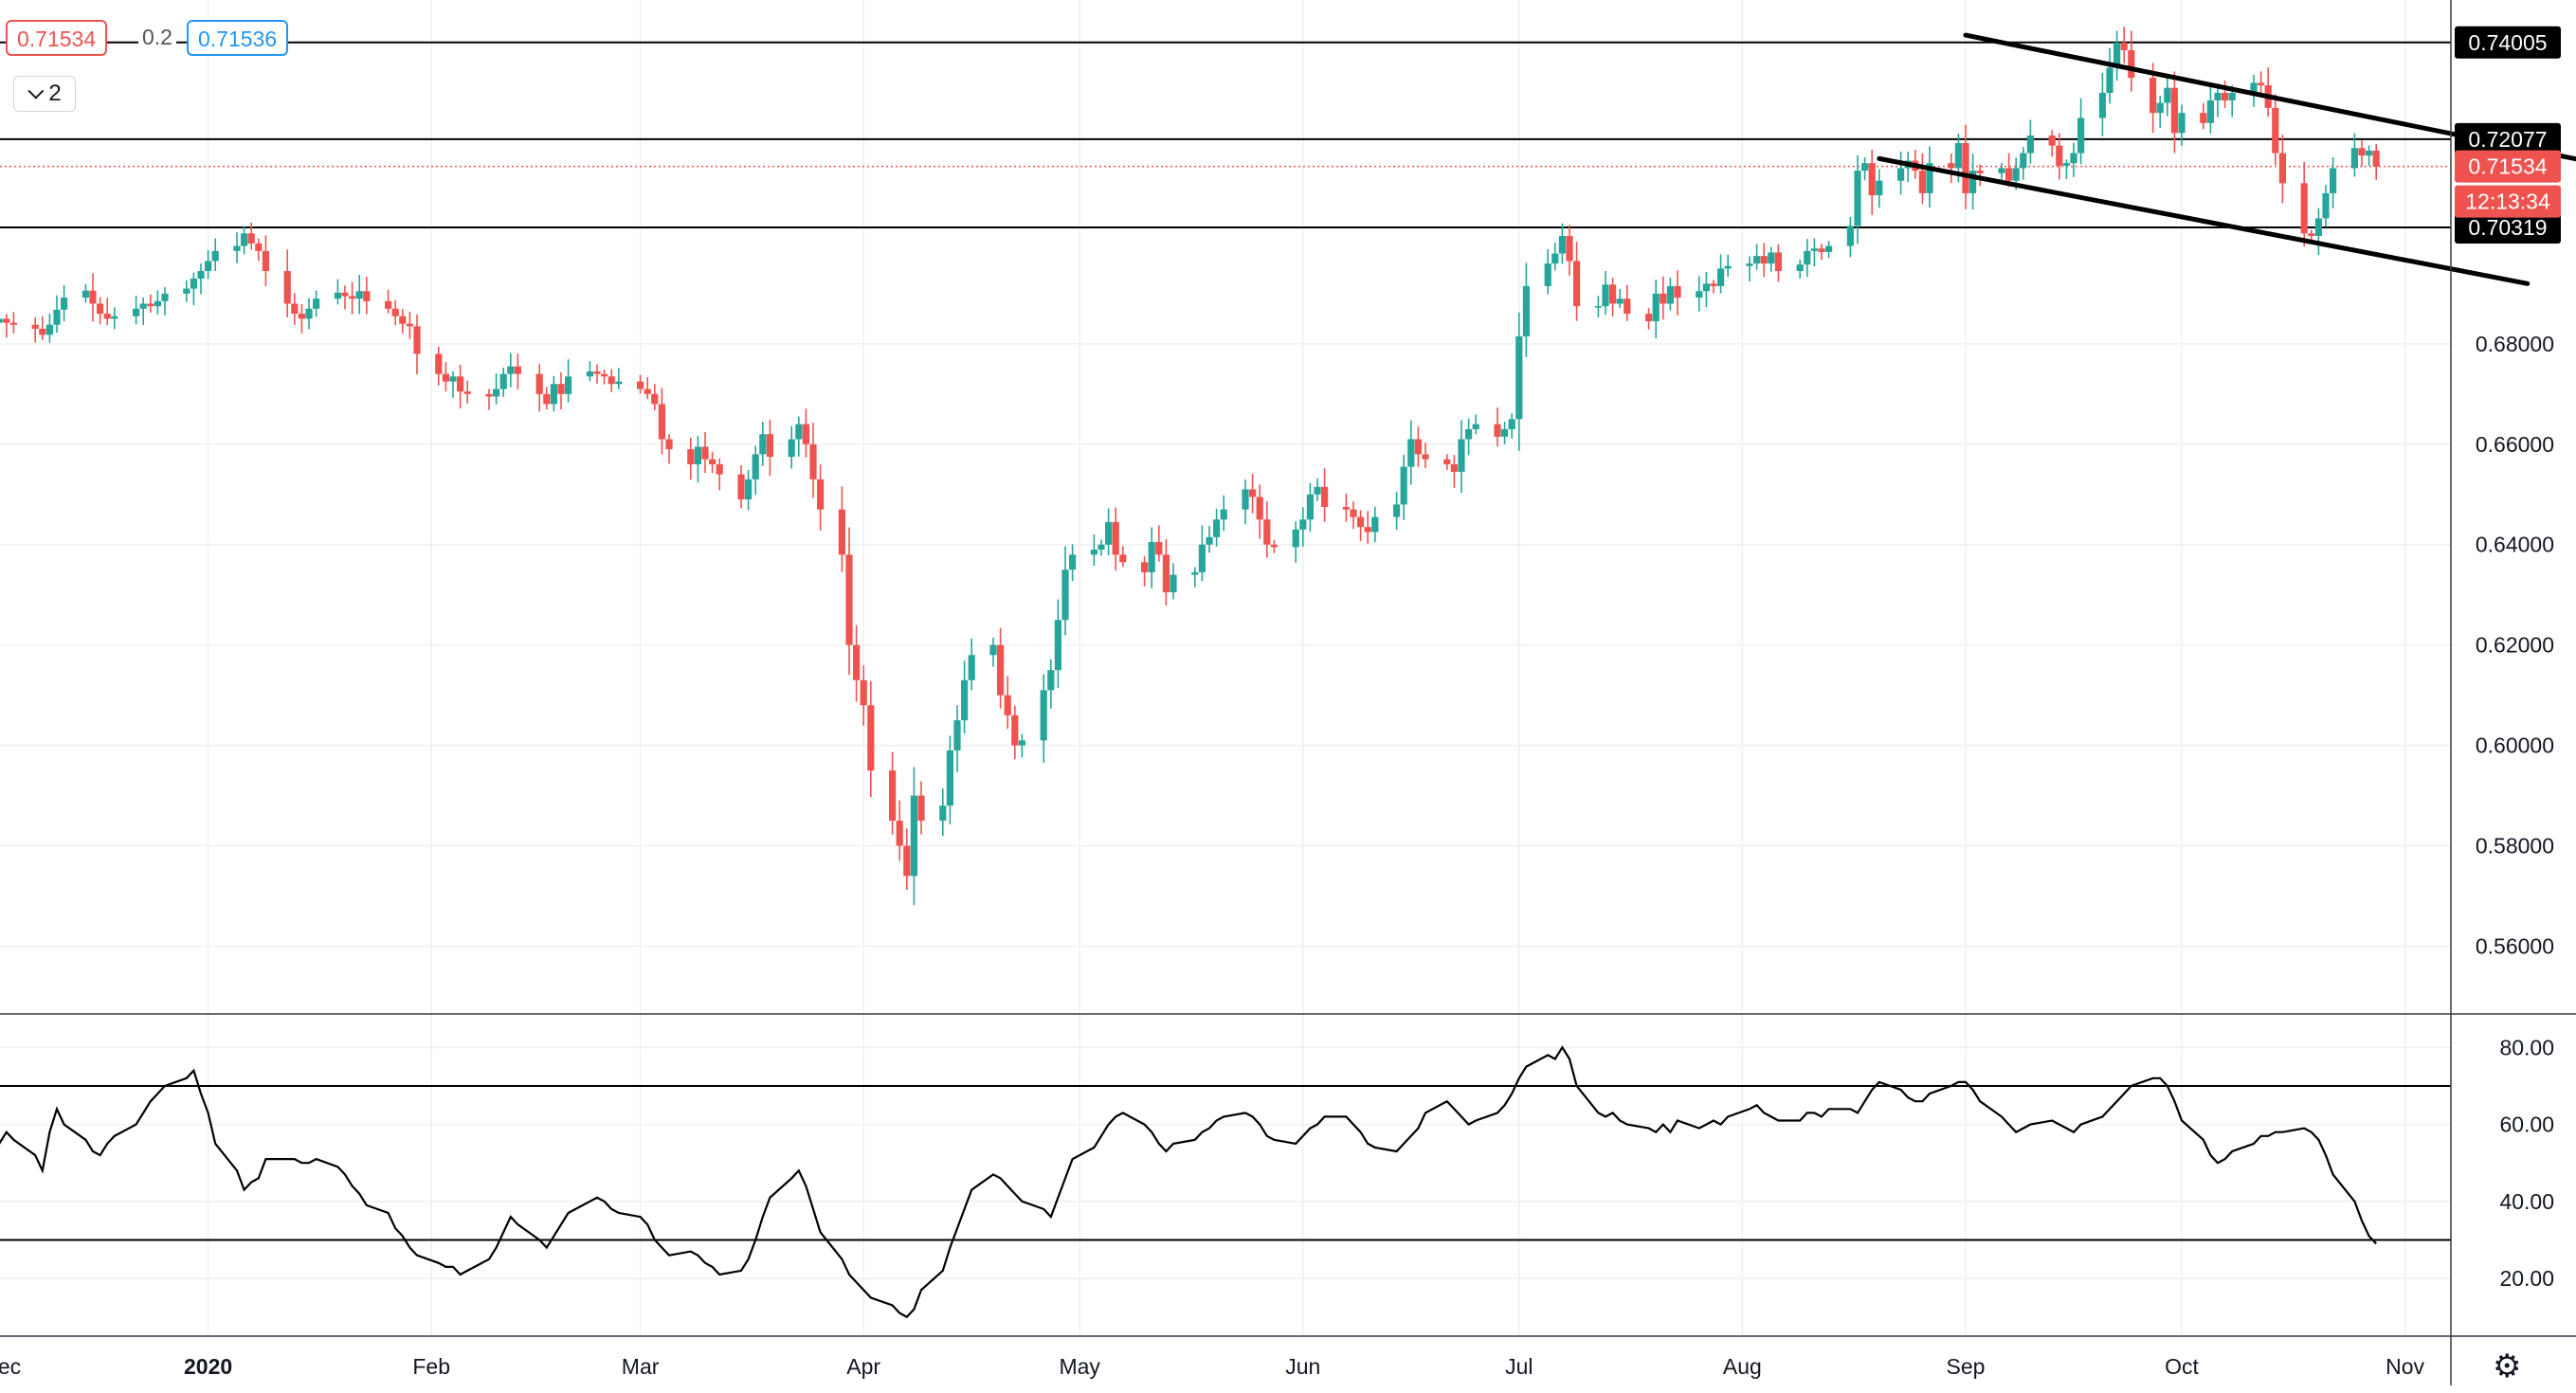 The width and height of the screenshot is (2576, 1393). I want to click on indicators-collapse-button: 2, so click(44, 94).